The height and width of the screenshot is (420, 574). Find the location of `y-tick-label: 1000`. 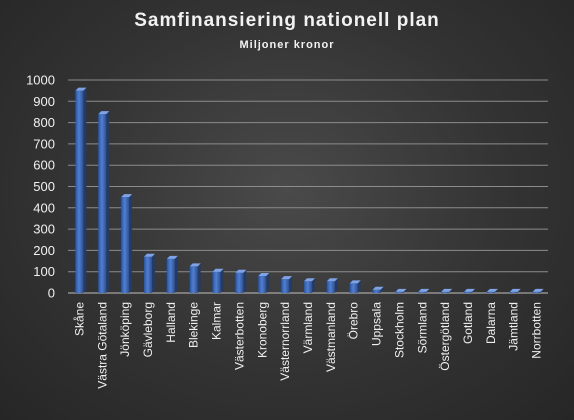

y-tick-label: 1000 is located at coordinates (40, 80).